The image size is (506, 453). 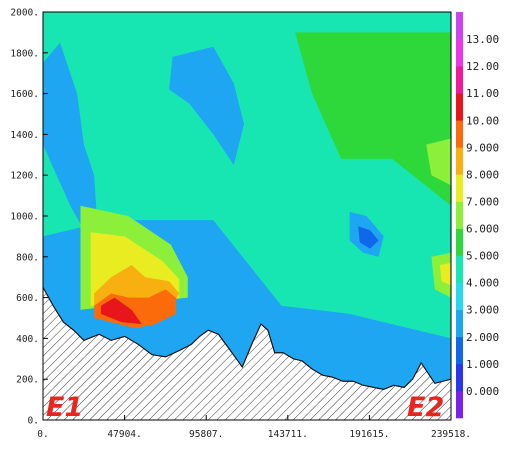 What do you see at coordinates (482, 256) in the screenshot?
I see `colorbar-label: 5.000` at bounding box center [482, 256].